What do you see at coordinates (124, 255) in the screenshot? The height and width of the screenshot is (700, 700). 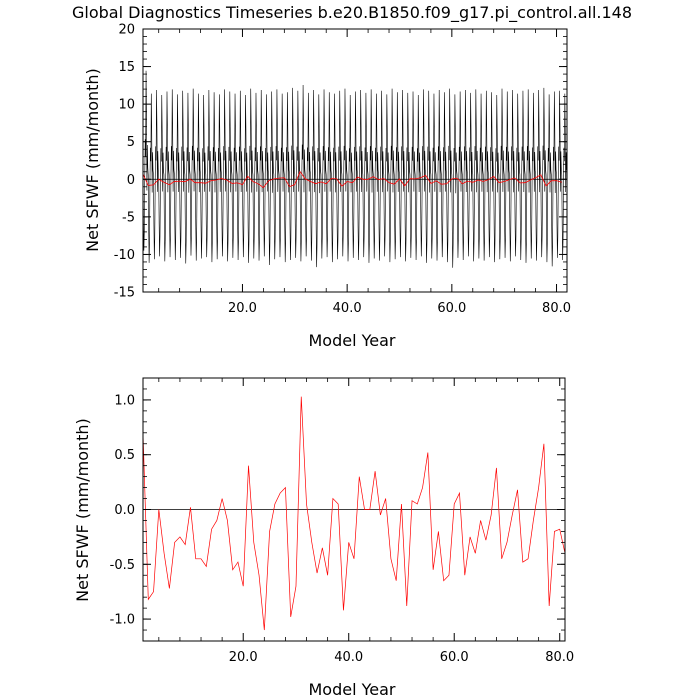 I see `top-ytick-label: -10` at bounding box center [124, 255].